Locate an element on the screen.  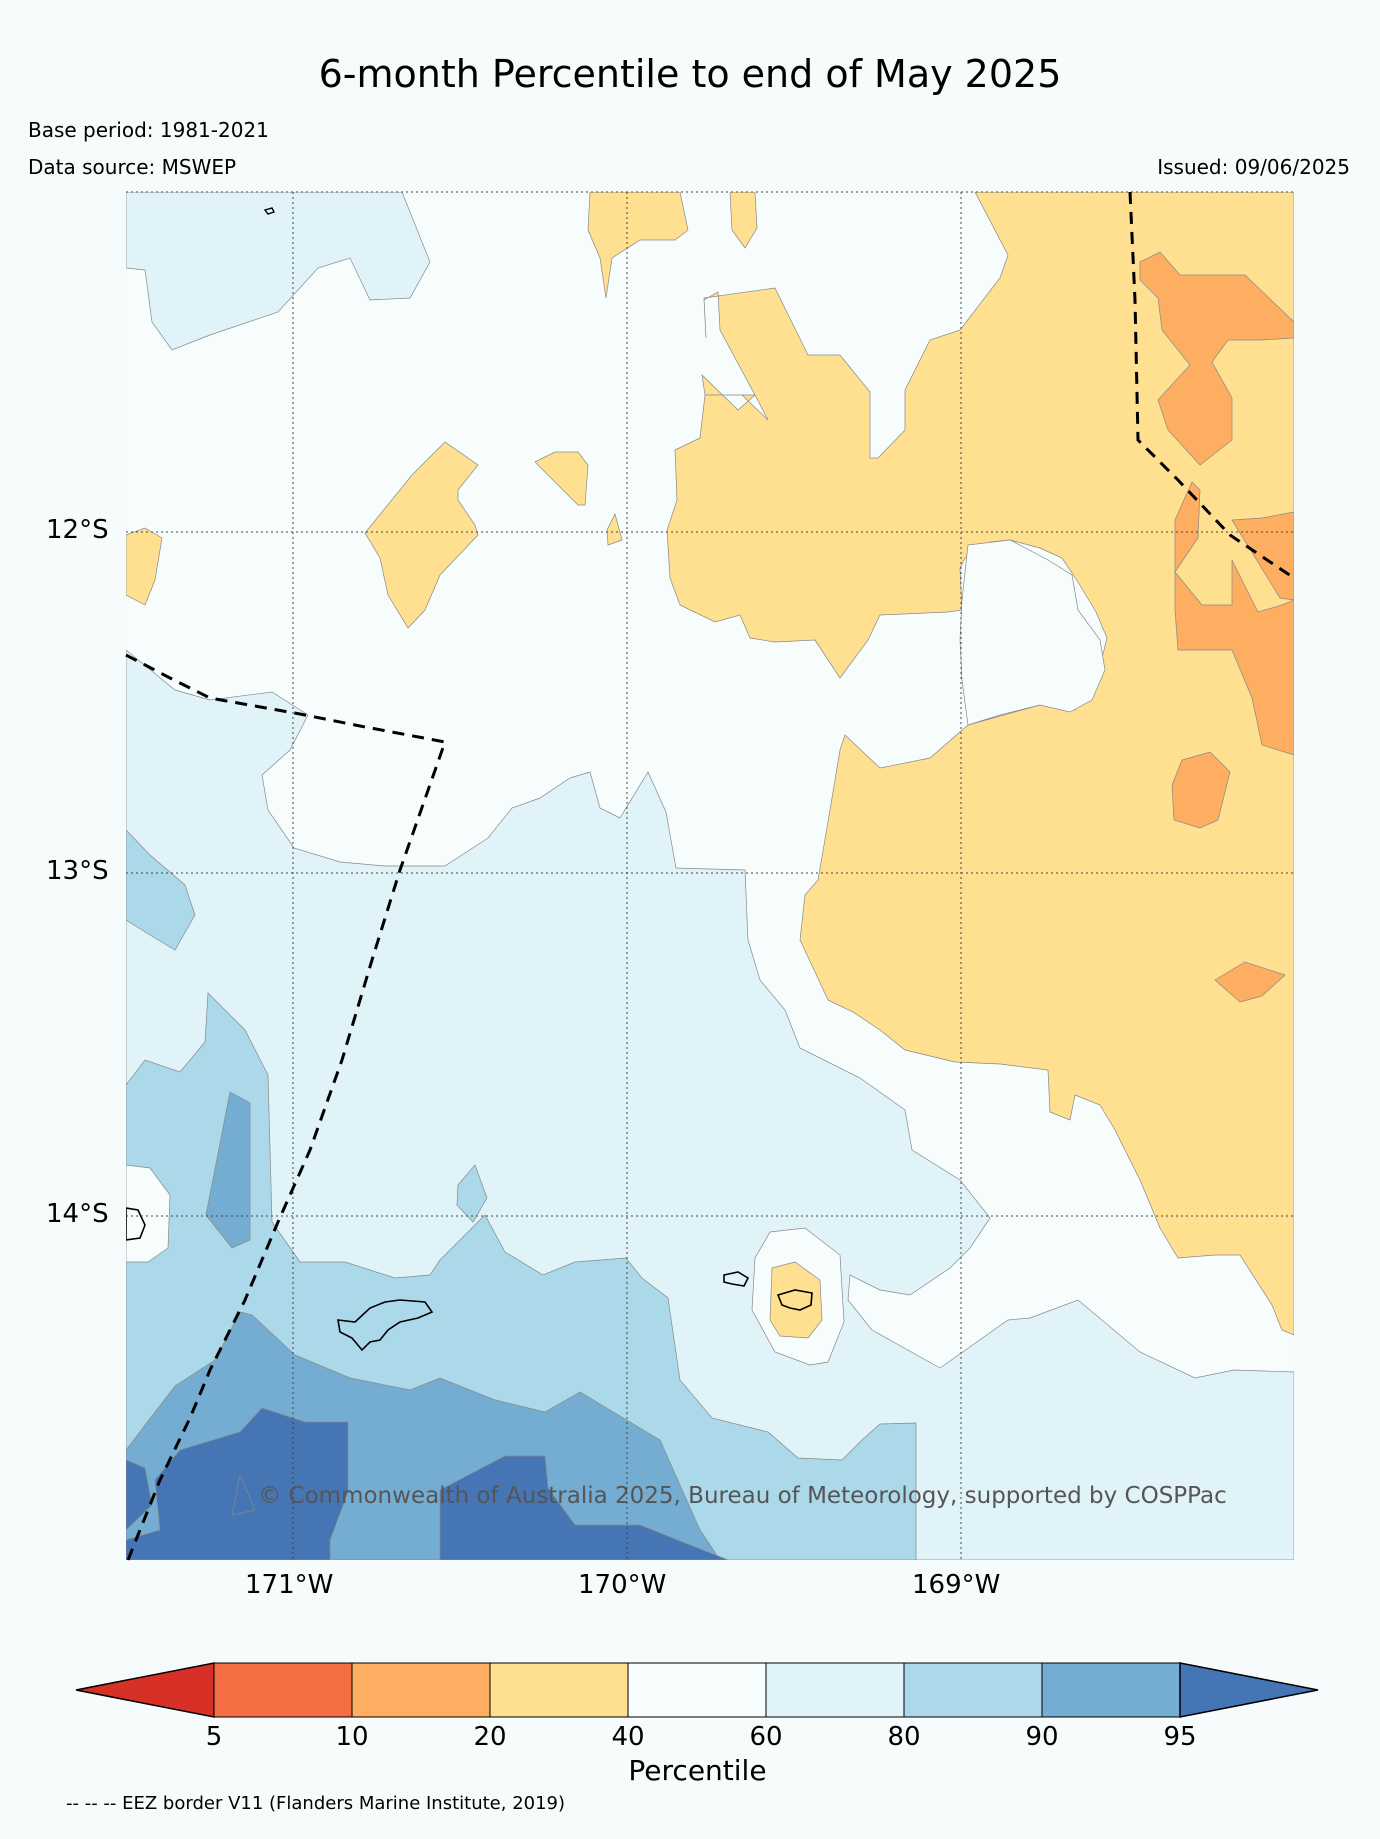
issued-date: Issued: 09/06/2025 is located at coordinates (1253, 167).